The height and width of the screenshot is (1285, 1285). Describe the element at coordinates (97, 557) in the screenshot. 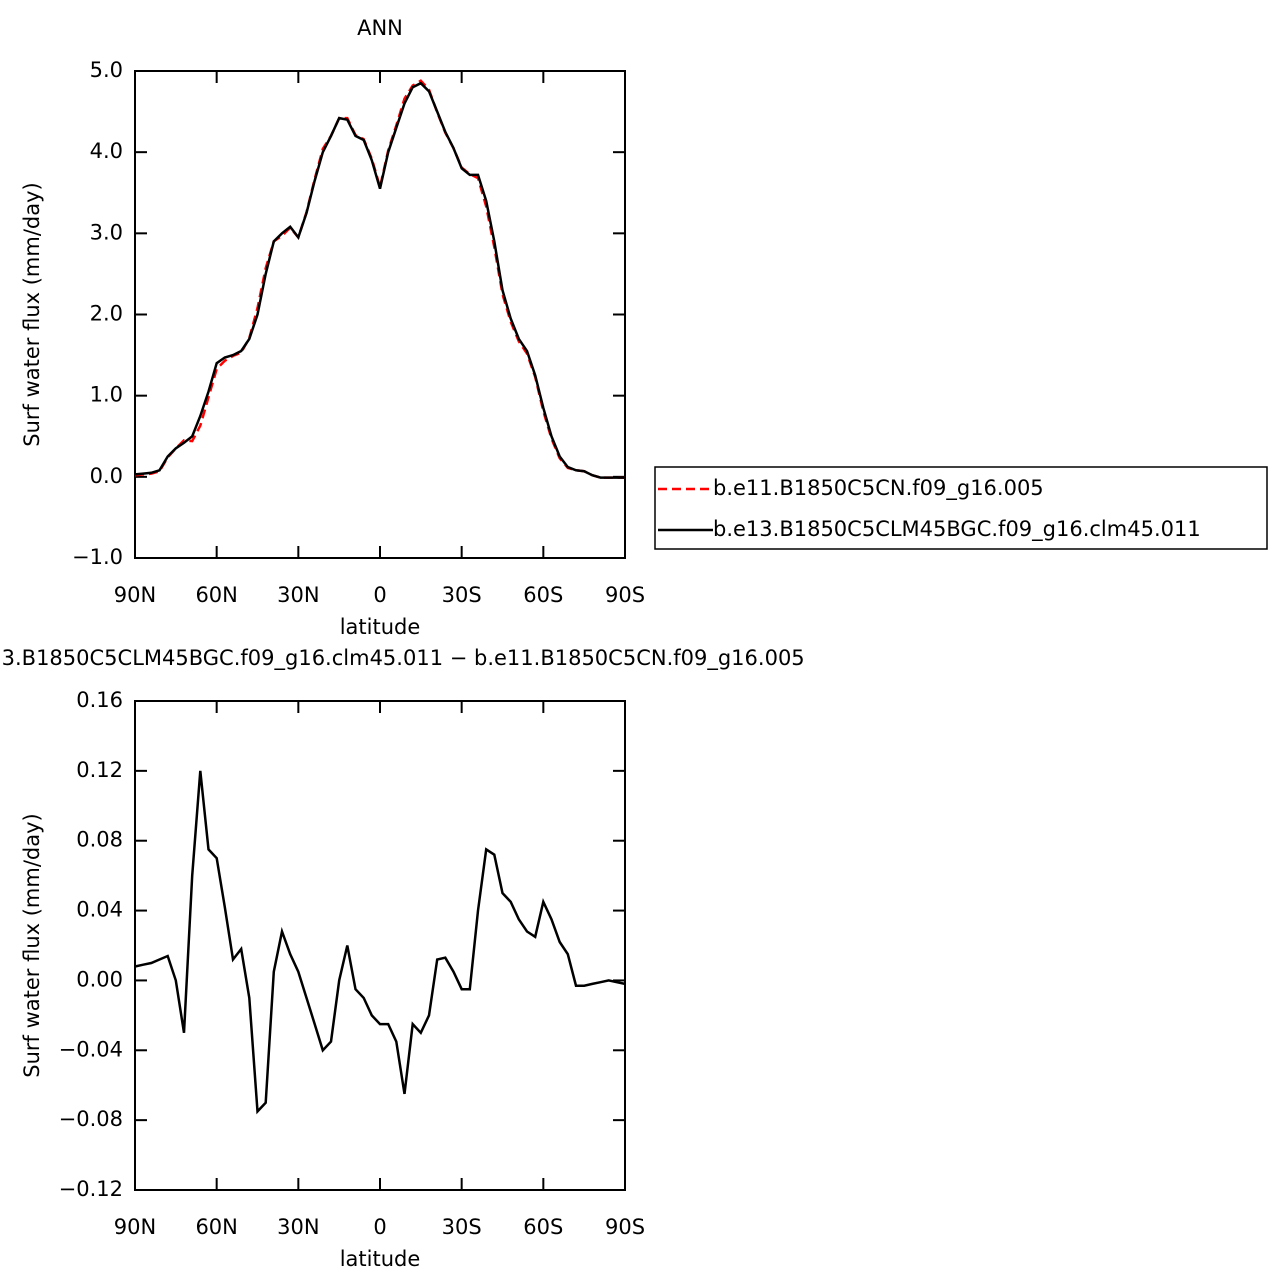

I see `y-tick-label: −1.0` at that location.